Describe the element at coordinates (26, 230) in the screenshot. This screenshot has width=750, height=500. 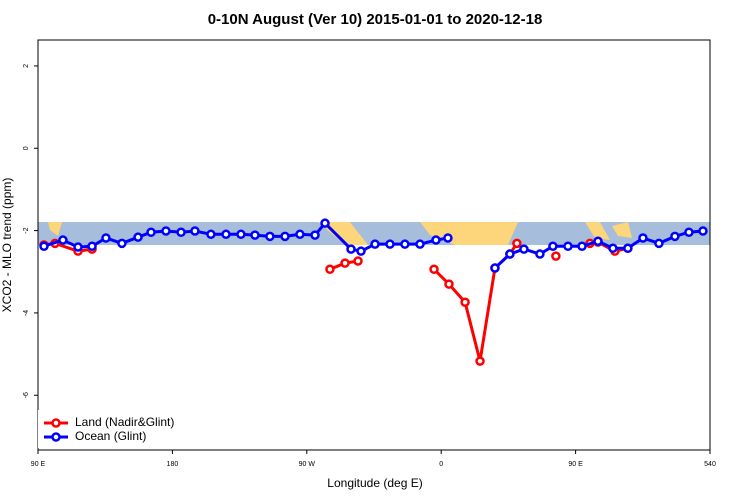
I see `y-tick-label: -2` at that location.